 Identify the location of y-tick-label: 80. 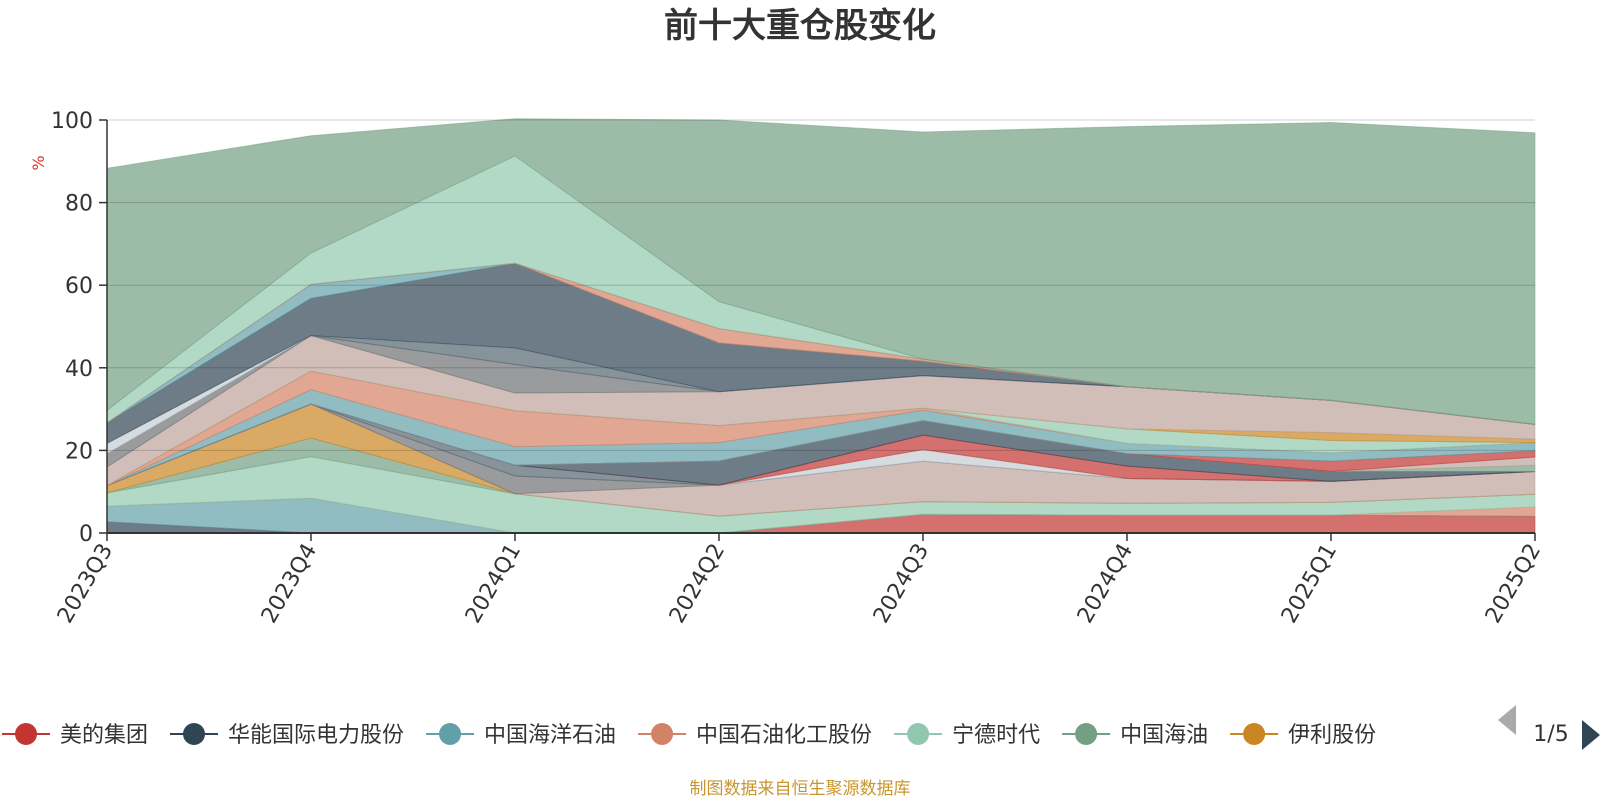
(79, 204).